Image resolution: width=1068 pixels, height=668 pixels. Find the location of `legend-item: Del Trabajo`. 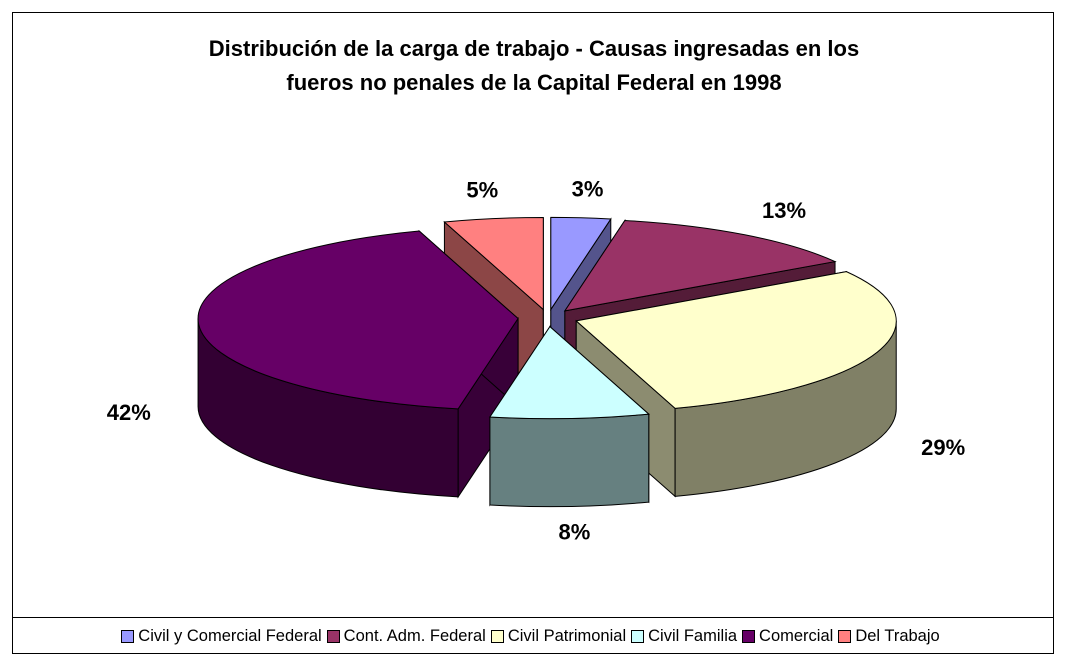

legend-item: Del Trabajo is located at coordinates (889, 636).